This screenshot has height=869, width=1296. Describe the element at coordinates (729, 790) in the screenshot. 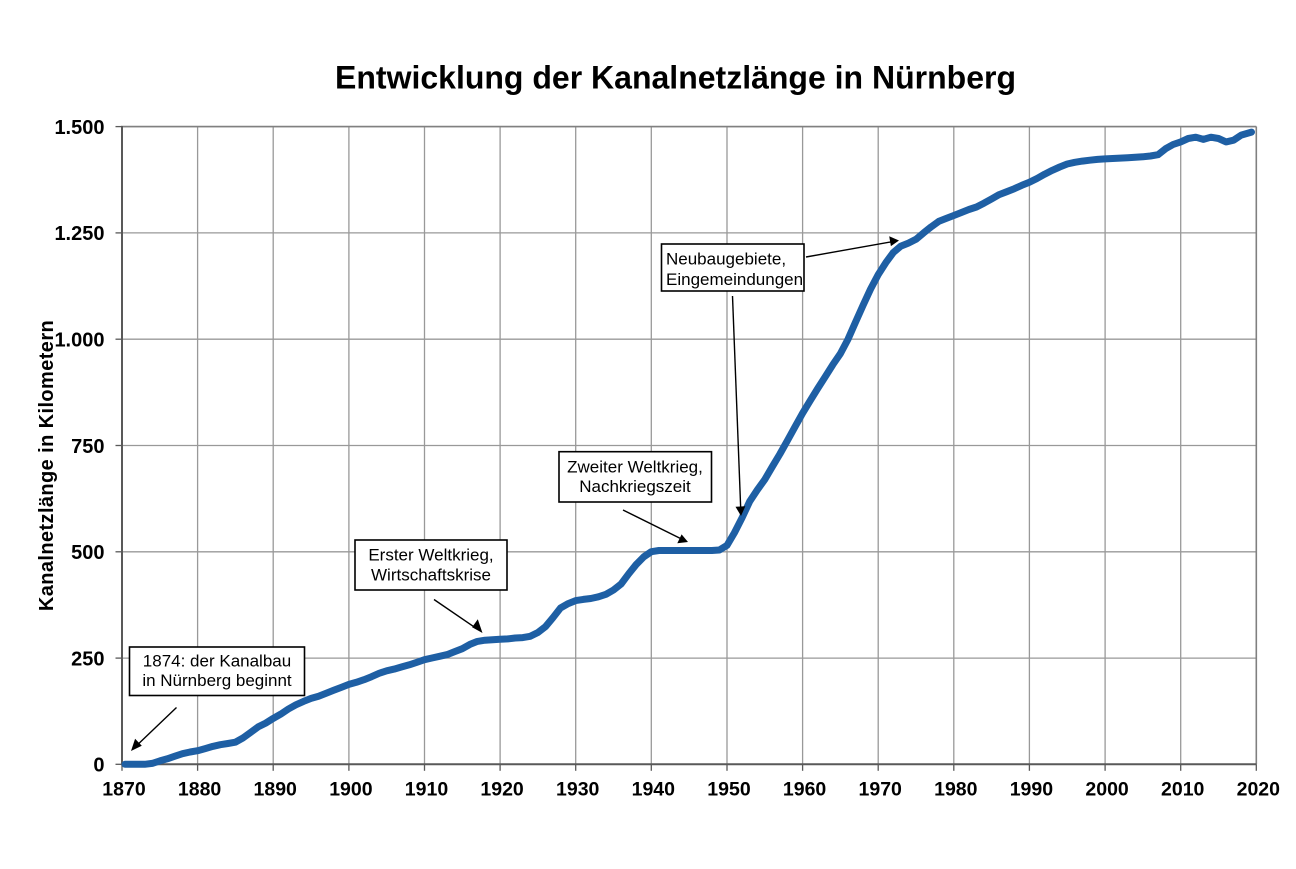

I see `svg-text: 1950` at that location.